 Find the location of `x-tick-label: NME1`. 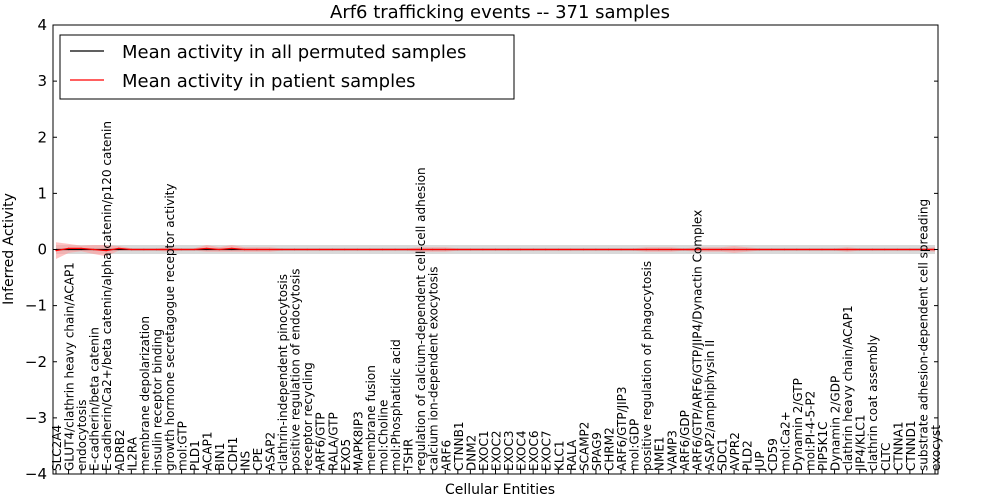

x-tick-label: NME1 is located at coordinates (660, 453).